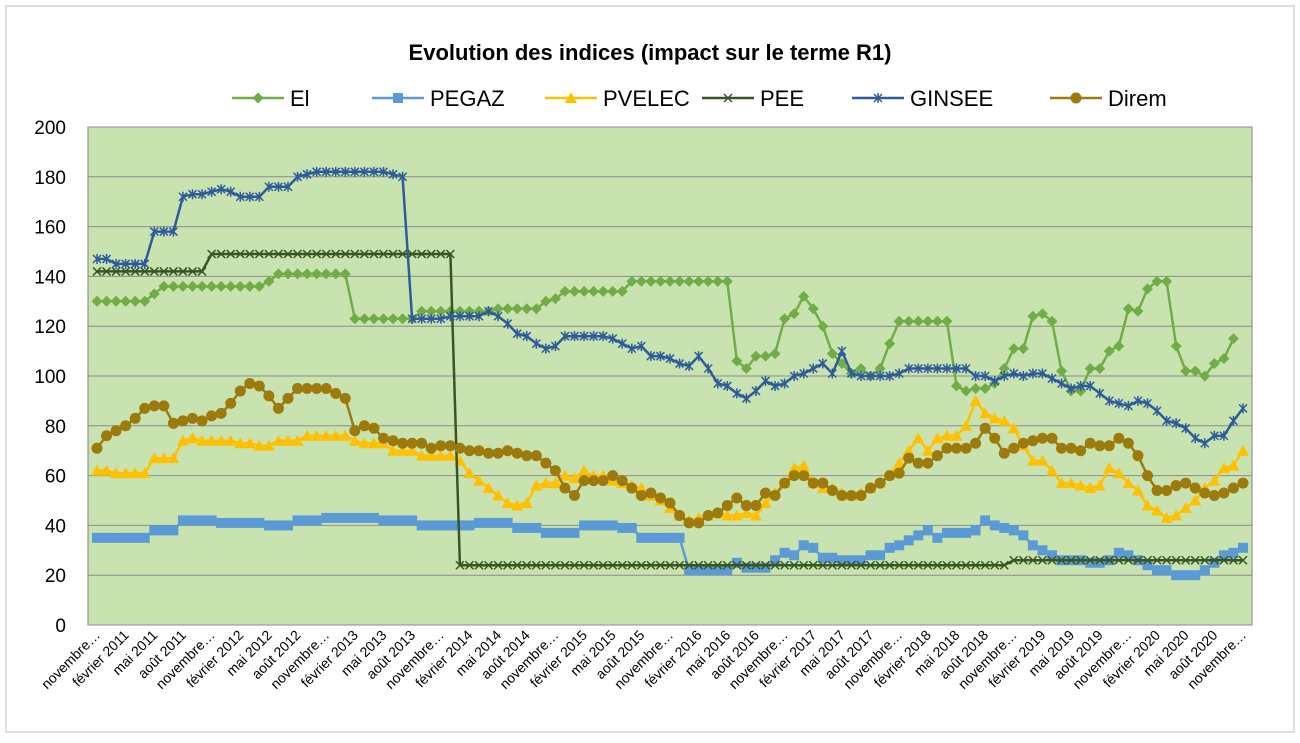 The height and width of the screenshot is (743, 1300). I want to click on y-tick-label: 100, so click(50, 377).